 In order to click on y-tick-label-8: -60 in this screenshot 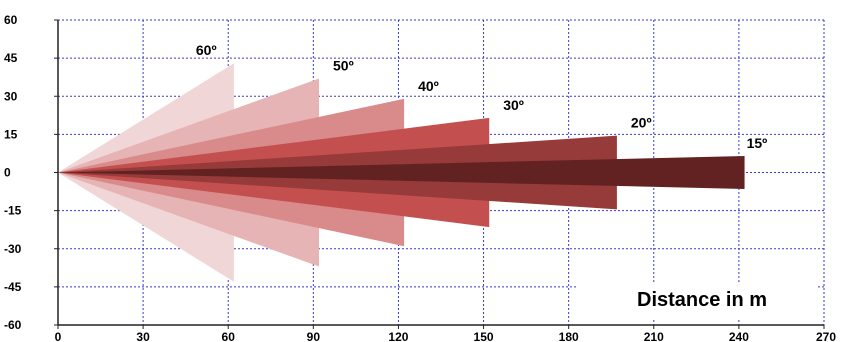, I will do `click(13, 325)`.